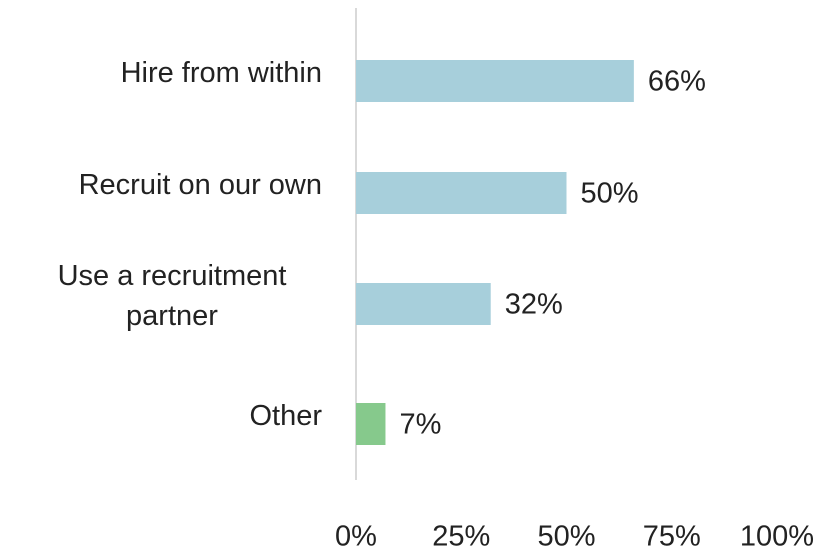 The width and height of the screenshot is (825, 555). I want to click on x-tick-label: 100%, so click(777, 537).